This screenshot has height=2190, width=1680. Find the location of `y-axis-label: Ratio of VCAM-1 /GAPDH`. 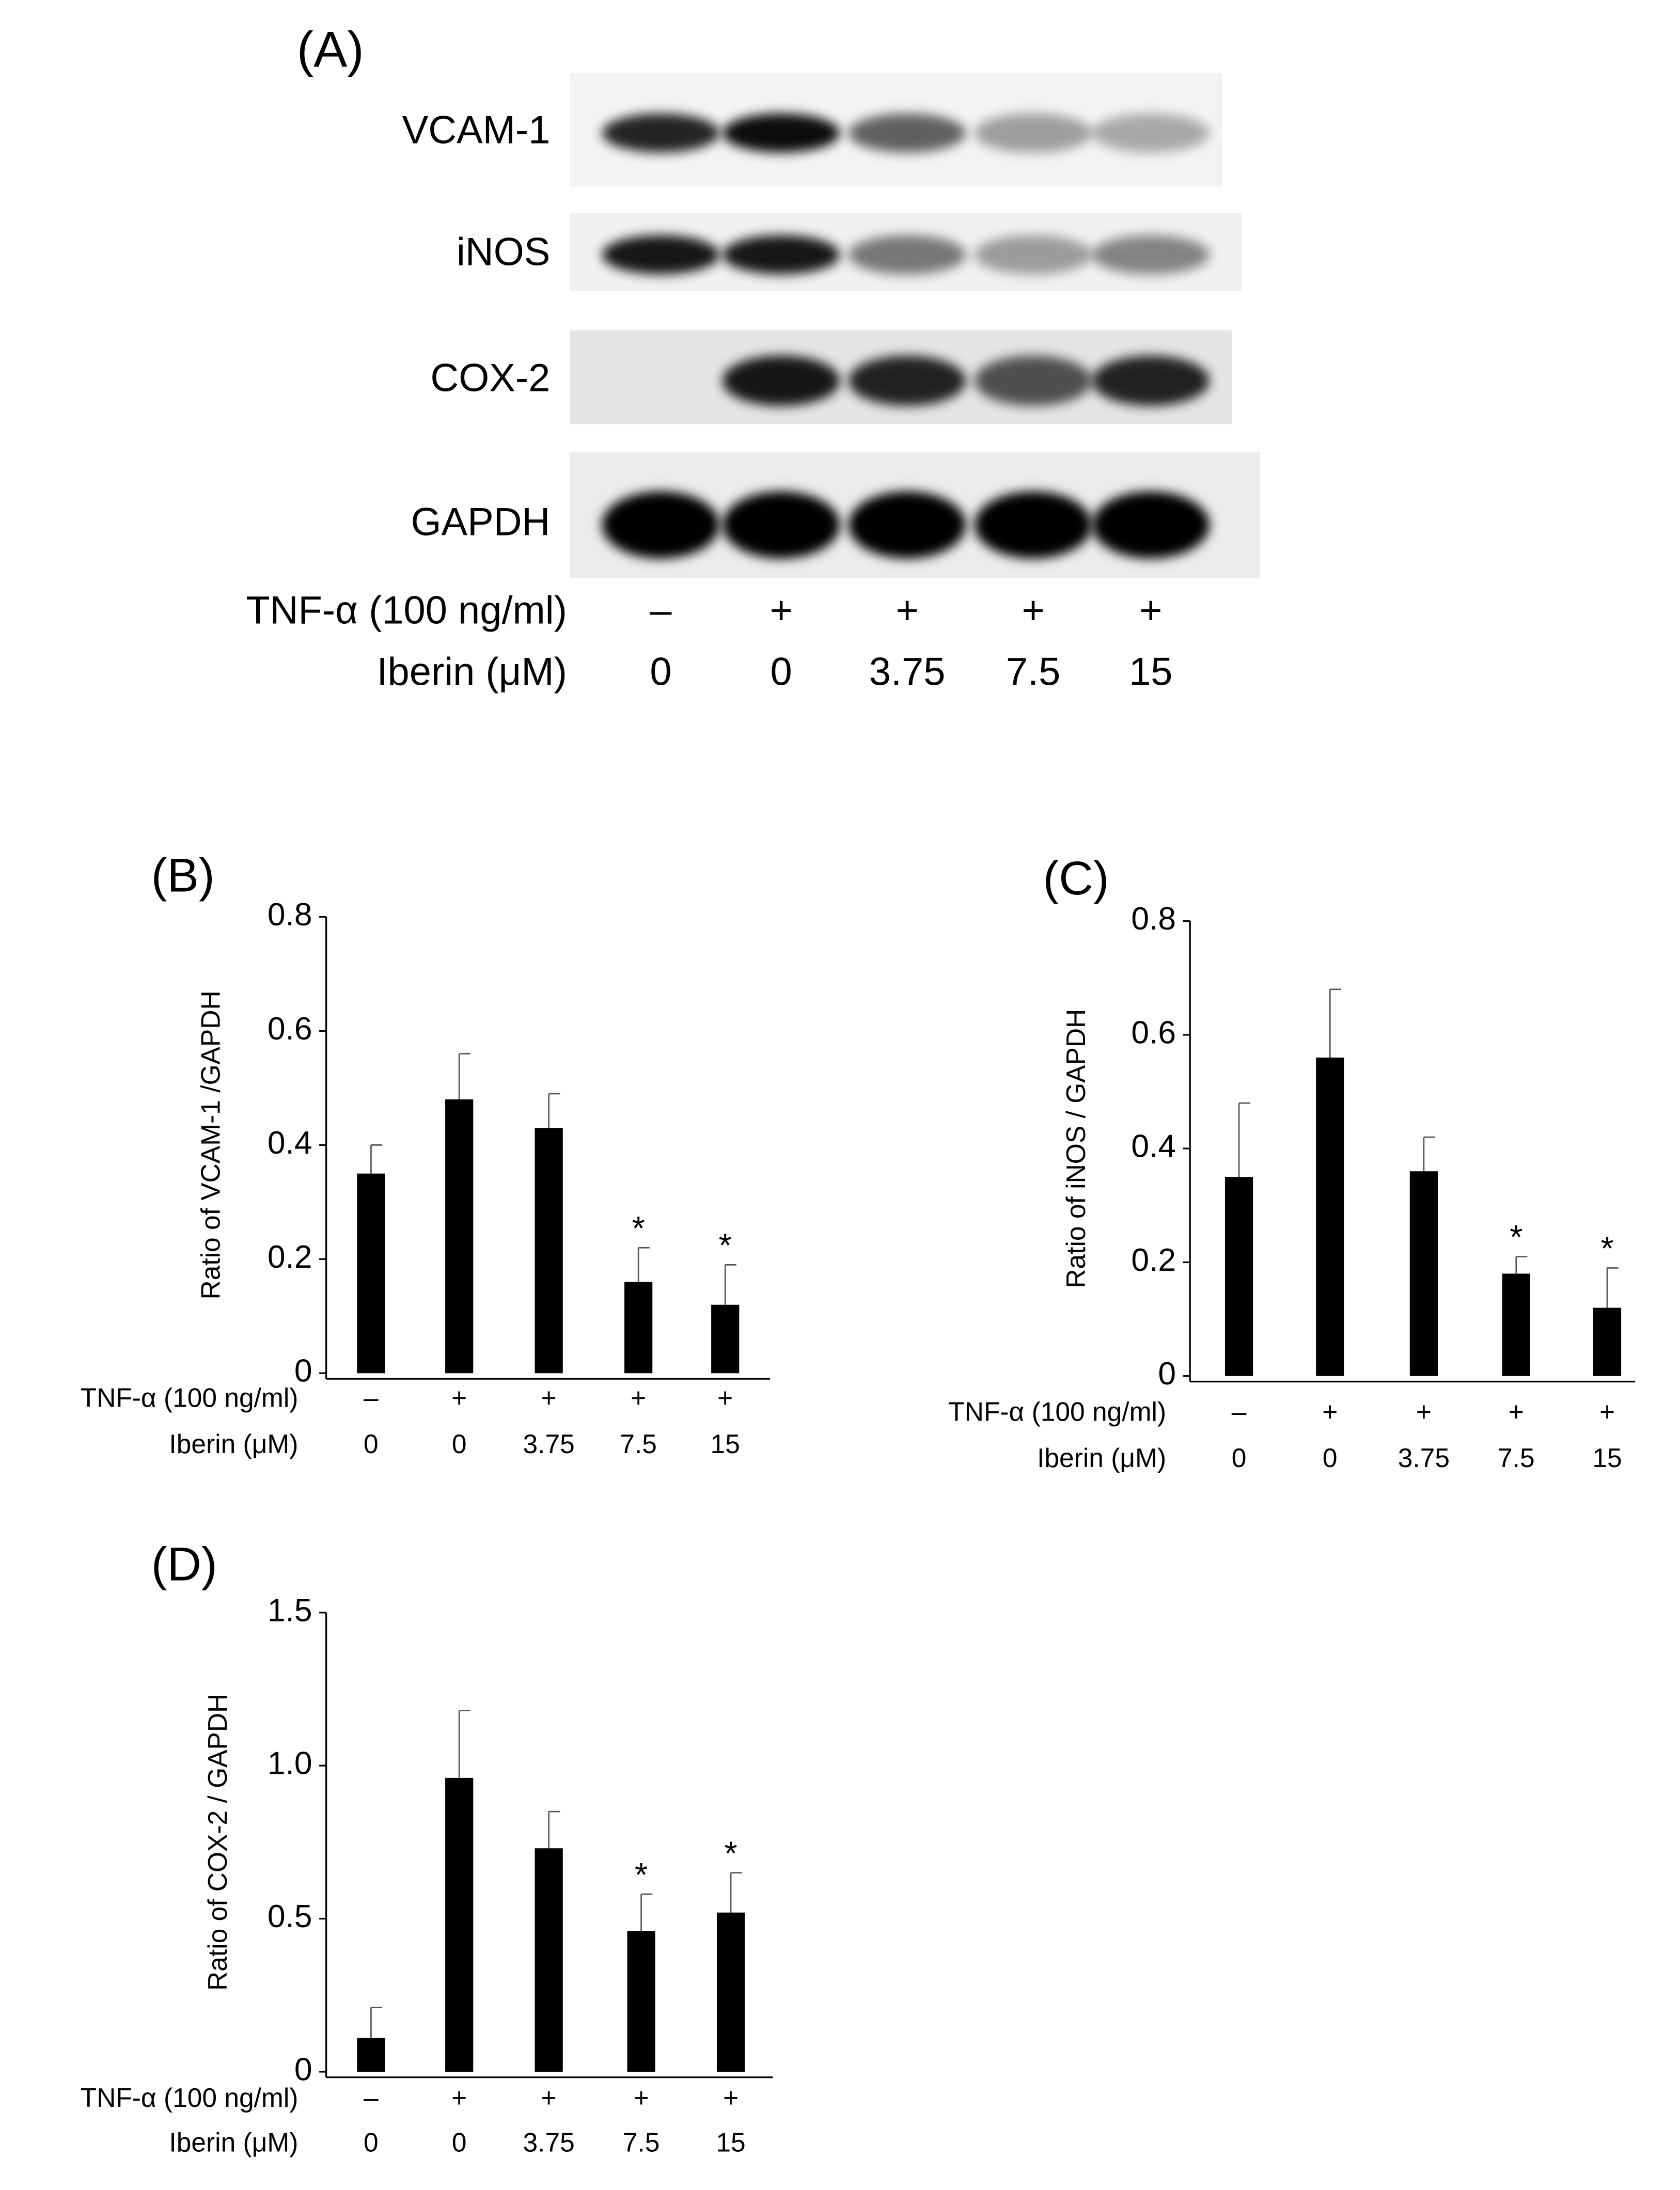

y-axis-label: Ratio of VCAM-1 /GAPDH is located at coordinates (211, 1144).